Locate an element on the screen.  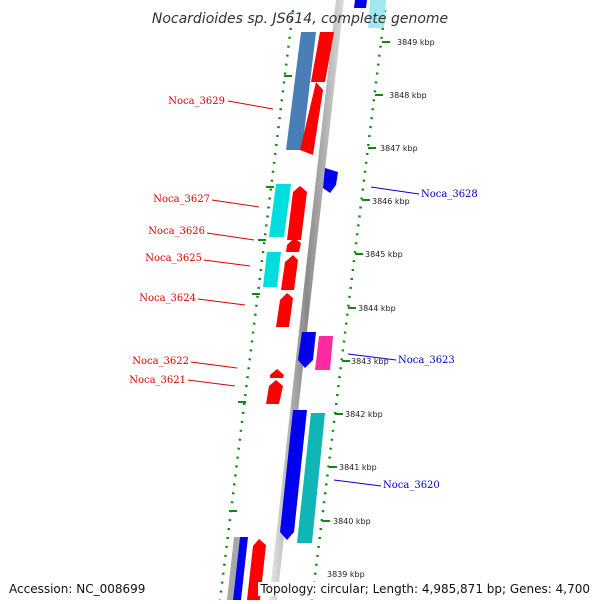
tick-label: 3839 kbp is located at coordinates (346, 574).